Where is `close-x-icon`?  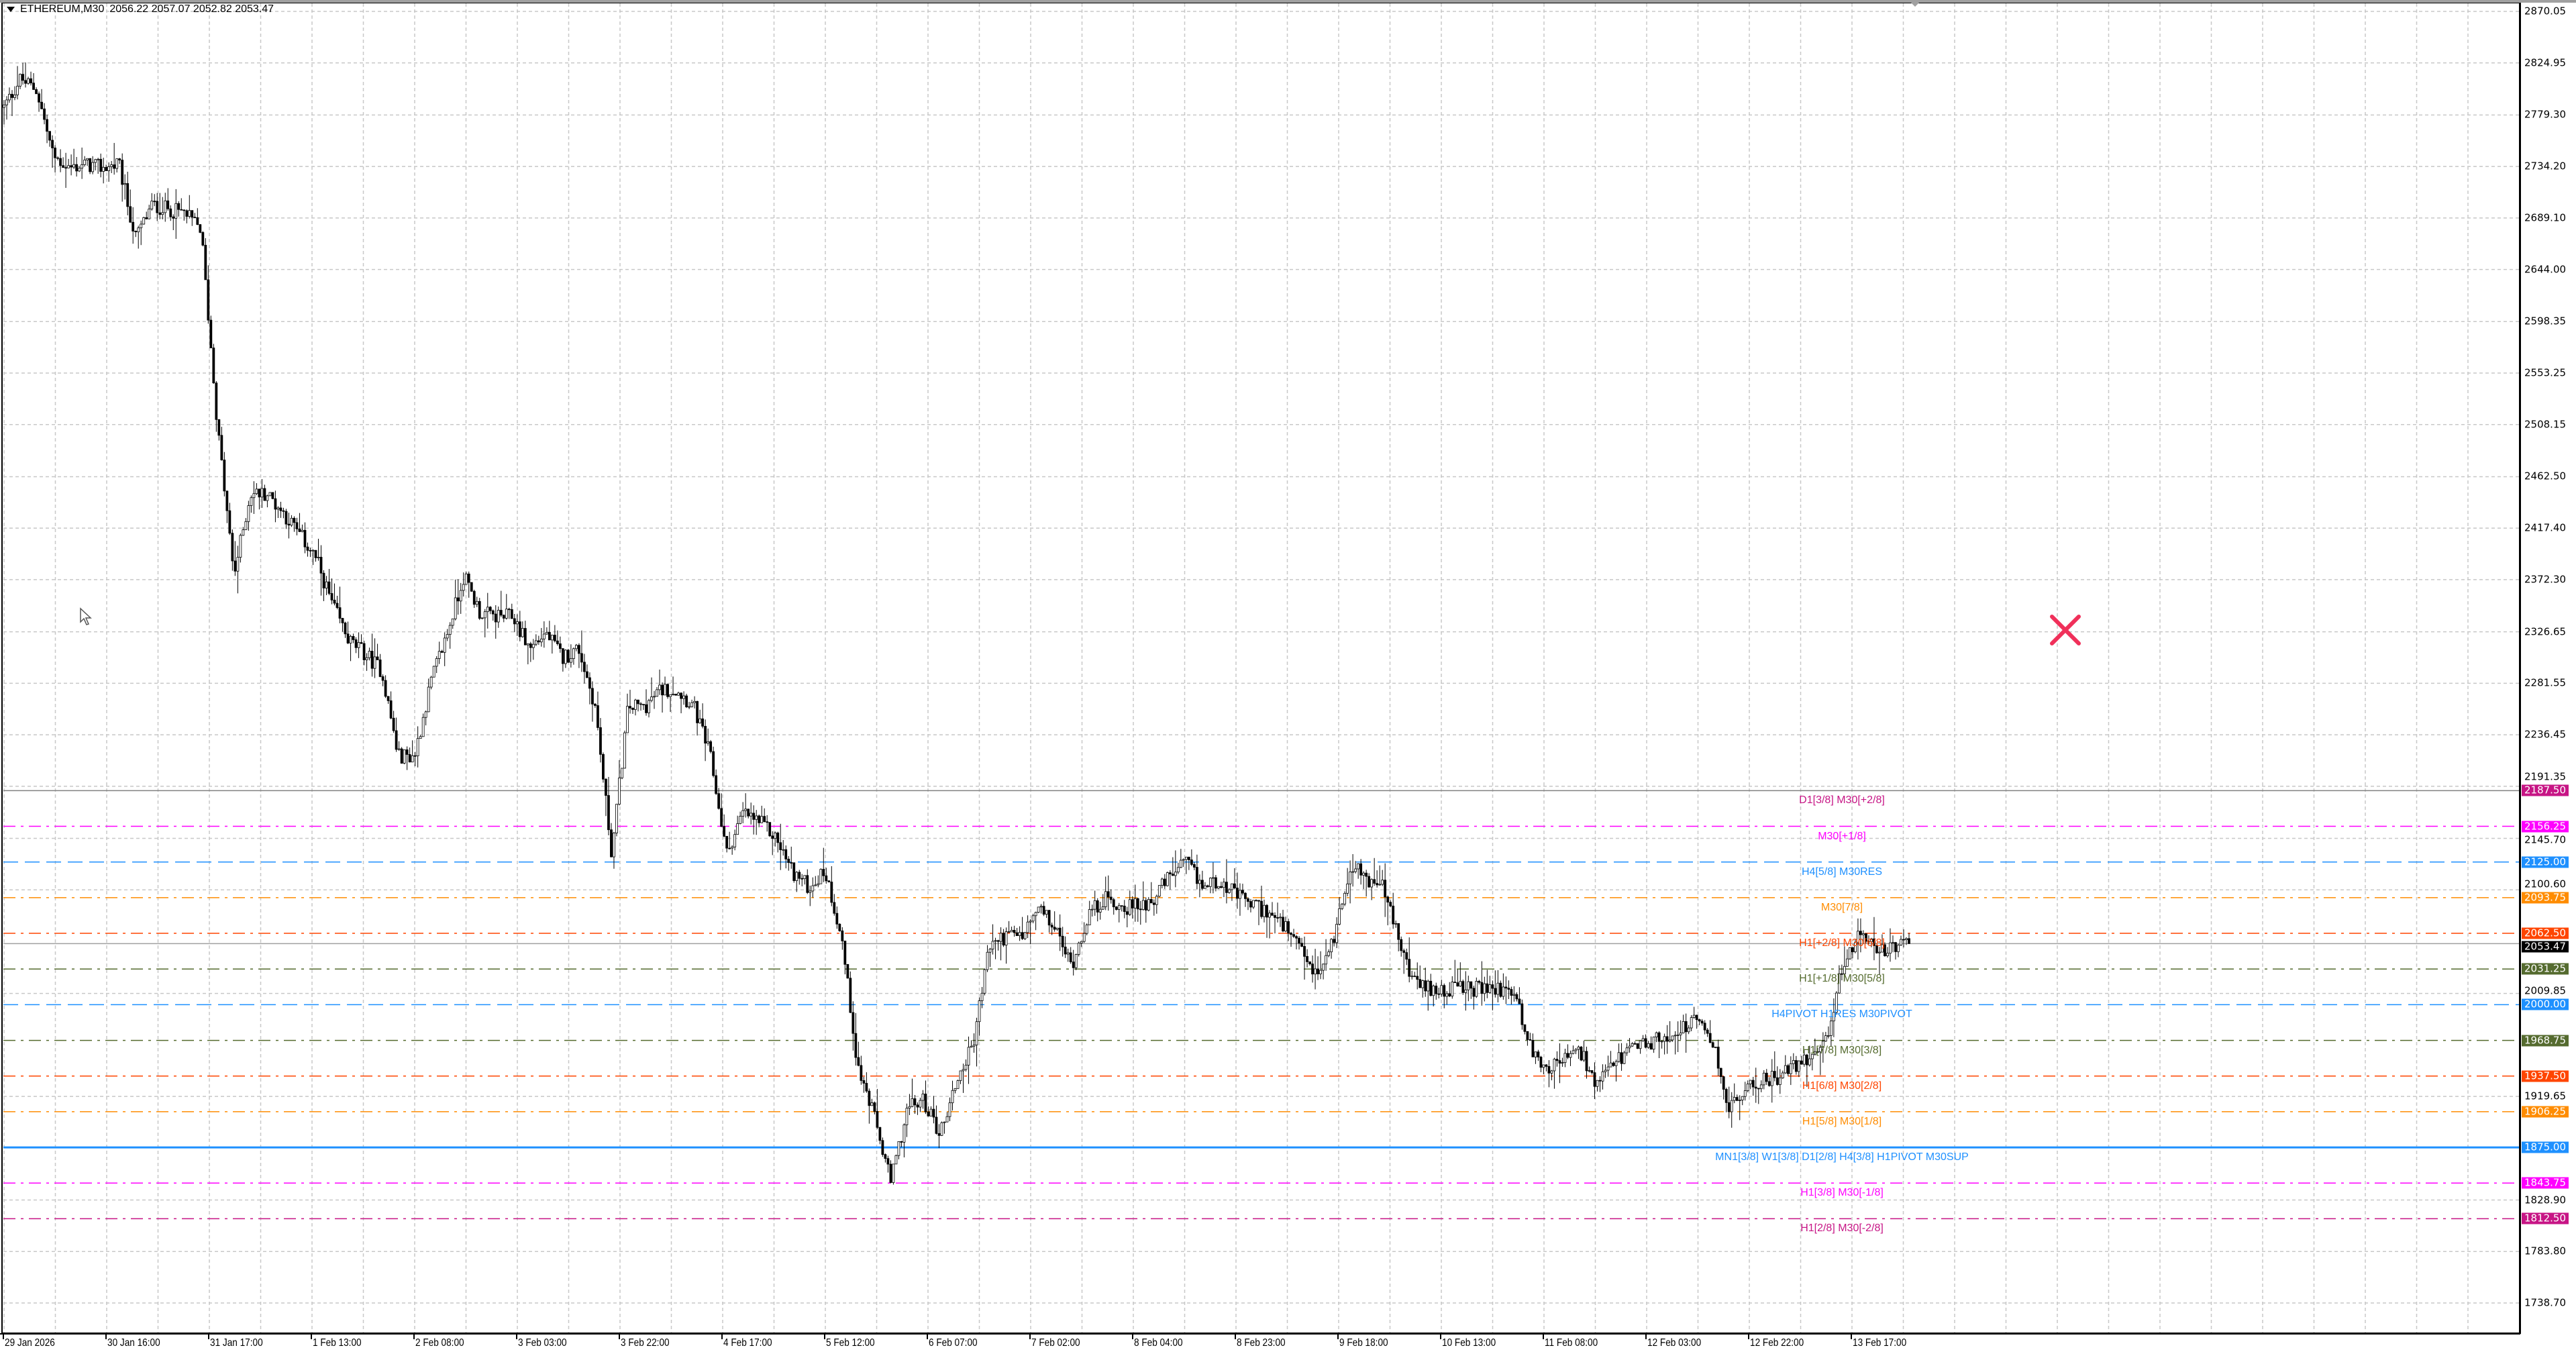
close-x-icon is located at coordinates (2065, 630).